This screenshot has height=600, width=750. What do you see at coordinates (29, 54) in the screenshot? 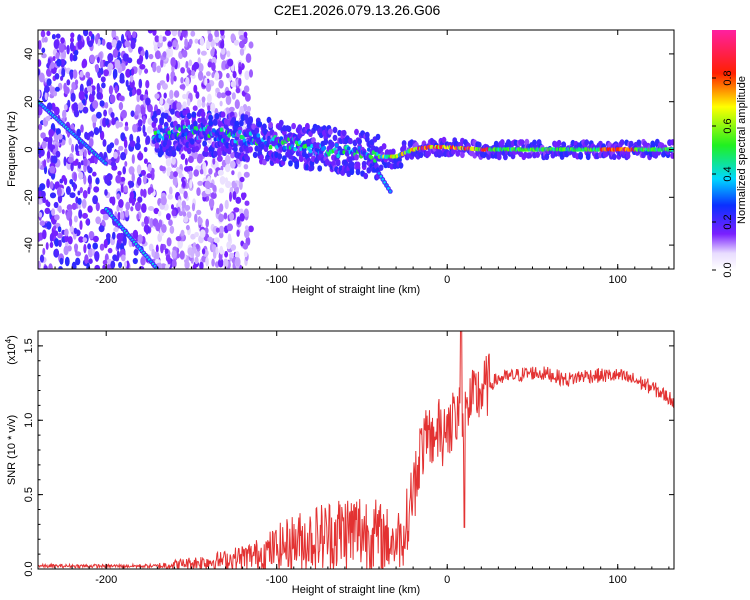
I see `spectrogram-ytick-label: 40` at bounding box center [29, 54].